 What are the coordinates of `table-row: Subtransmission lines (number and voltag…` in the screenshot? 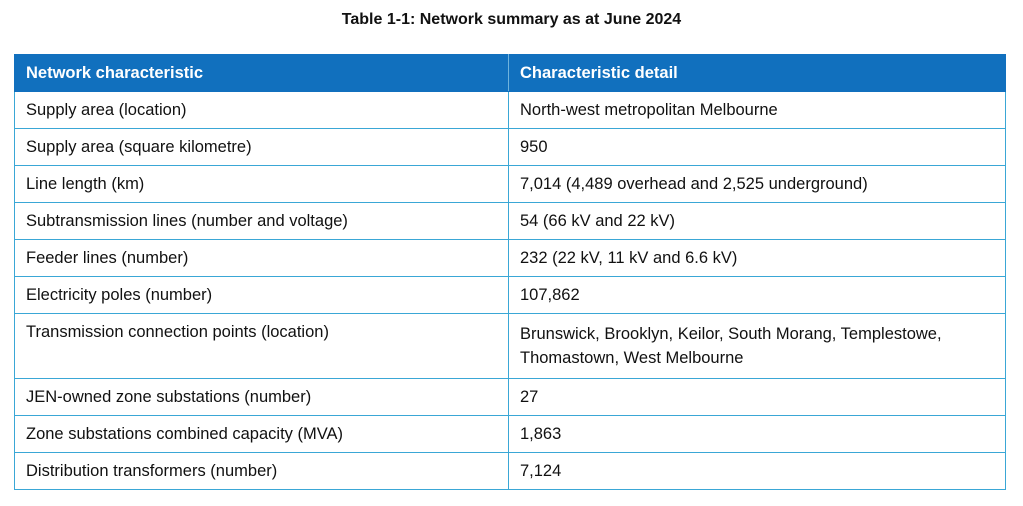 It's located at (510, 221).